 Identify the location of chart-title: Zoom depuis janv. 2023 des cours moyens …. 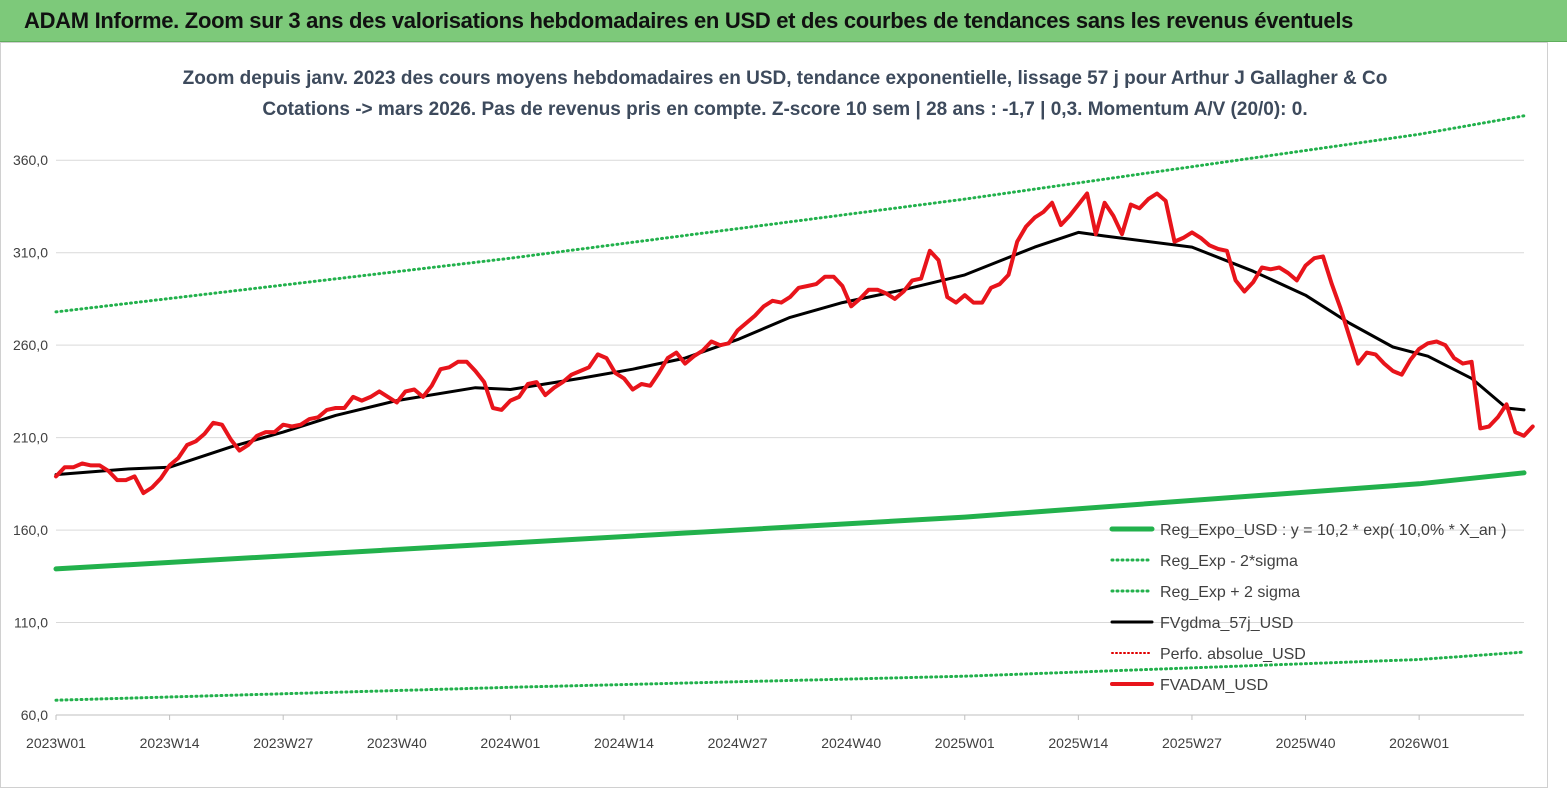
(785, 78).